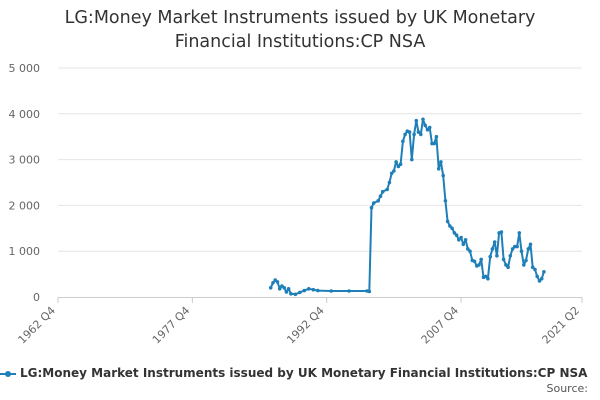  What do you see at coordinates (25, 160) in the screenshot?
I see `y-tick-label: 3 000` at bounding box center [25, 160].